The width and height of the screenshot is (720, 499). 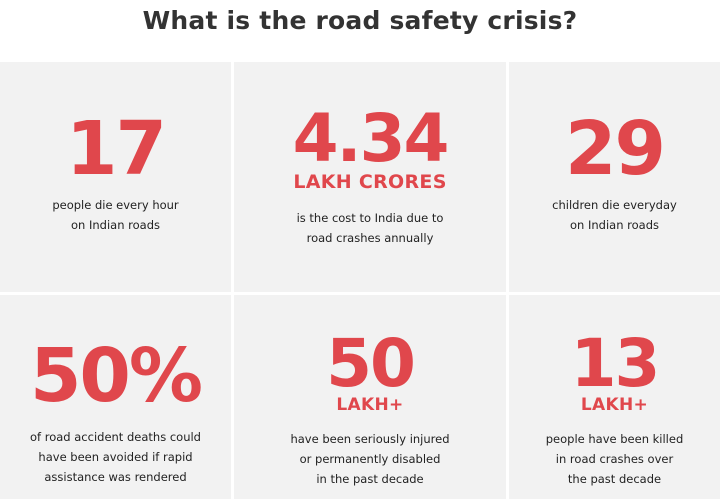 What do you see at coordinates (116, 376) in the screenshot?
I see `stat-value: 50%` at bounding box center [116, 376].